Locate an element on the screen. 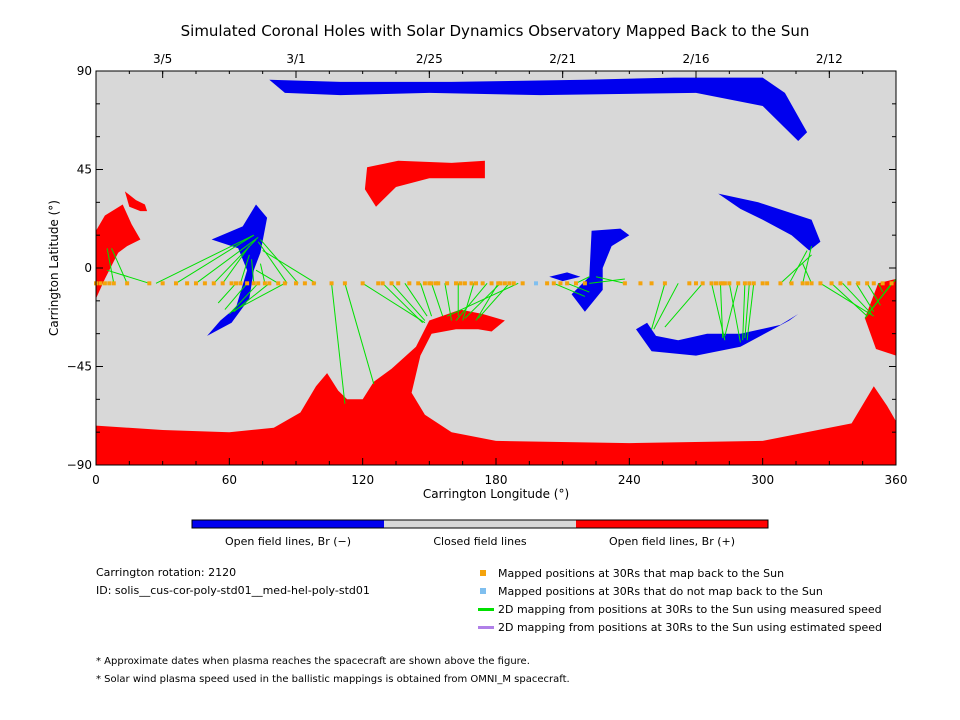 The height and width of the screenshot is (720, 960). colorbar-negative is located at coordinates (288, 524).